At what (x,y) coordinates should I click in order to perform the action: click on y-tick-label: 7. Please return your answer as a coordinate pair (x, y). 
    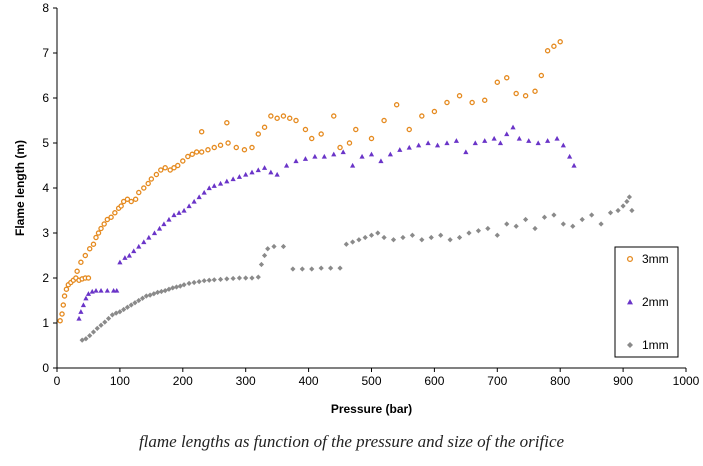
    Looking at the image, I should click on (45, 53).